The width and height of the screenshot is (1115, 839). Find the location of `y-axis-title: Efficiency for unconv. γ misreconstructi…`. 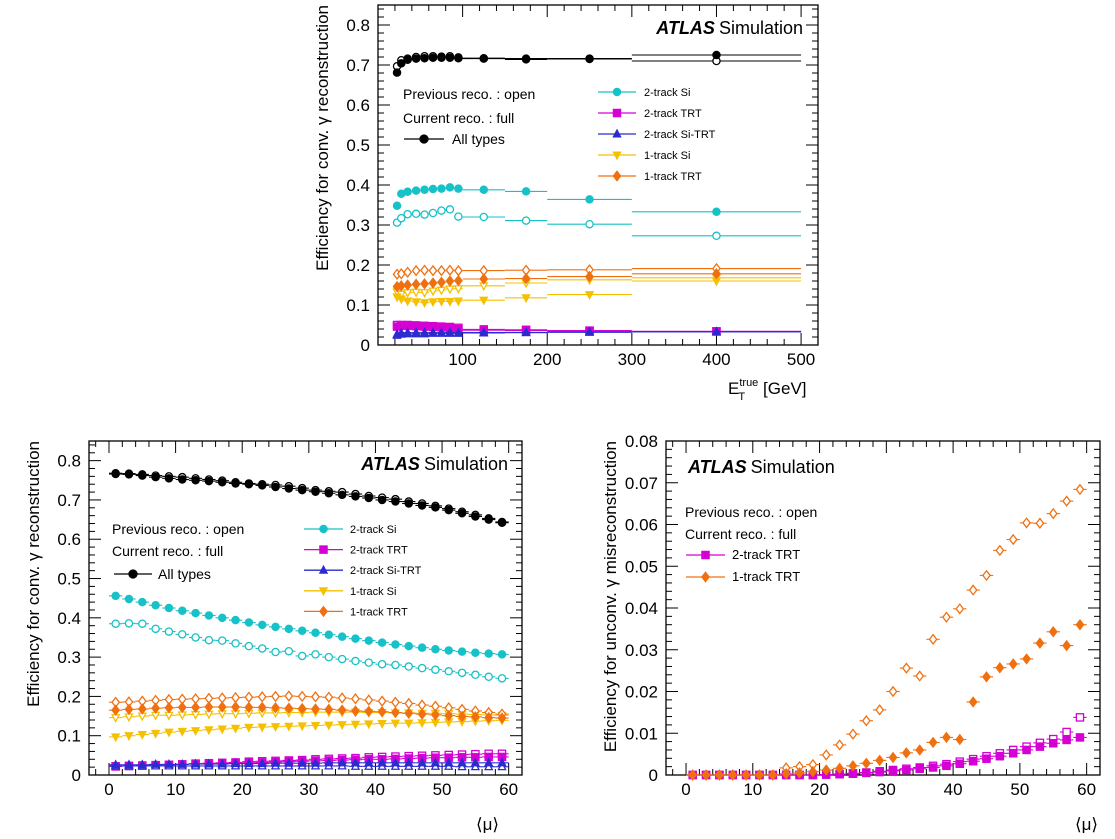

y-axis-title: Efficiency for unconv. γ misreconstructi… is located at coordinates (610, 596).